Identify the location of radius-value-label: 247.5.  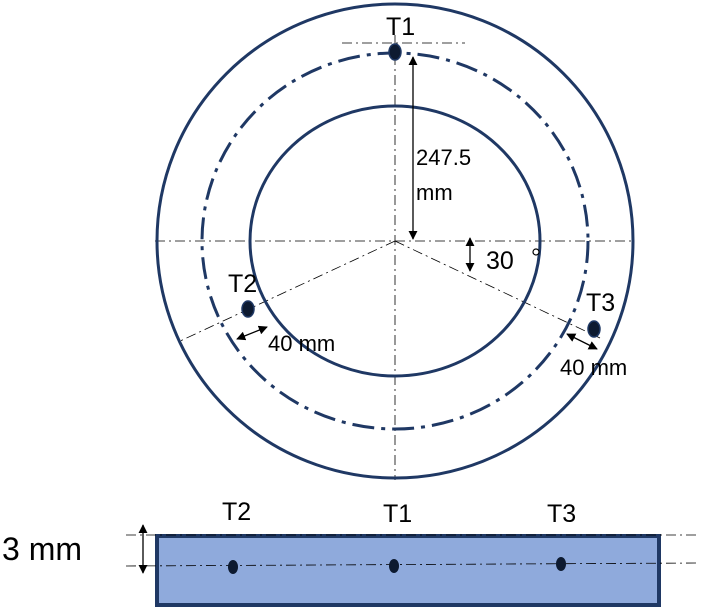
(443, 157).